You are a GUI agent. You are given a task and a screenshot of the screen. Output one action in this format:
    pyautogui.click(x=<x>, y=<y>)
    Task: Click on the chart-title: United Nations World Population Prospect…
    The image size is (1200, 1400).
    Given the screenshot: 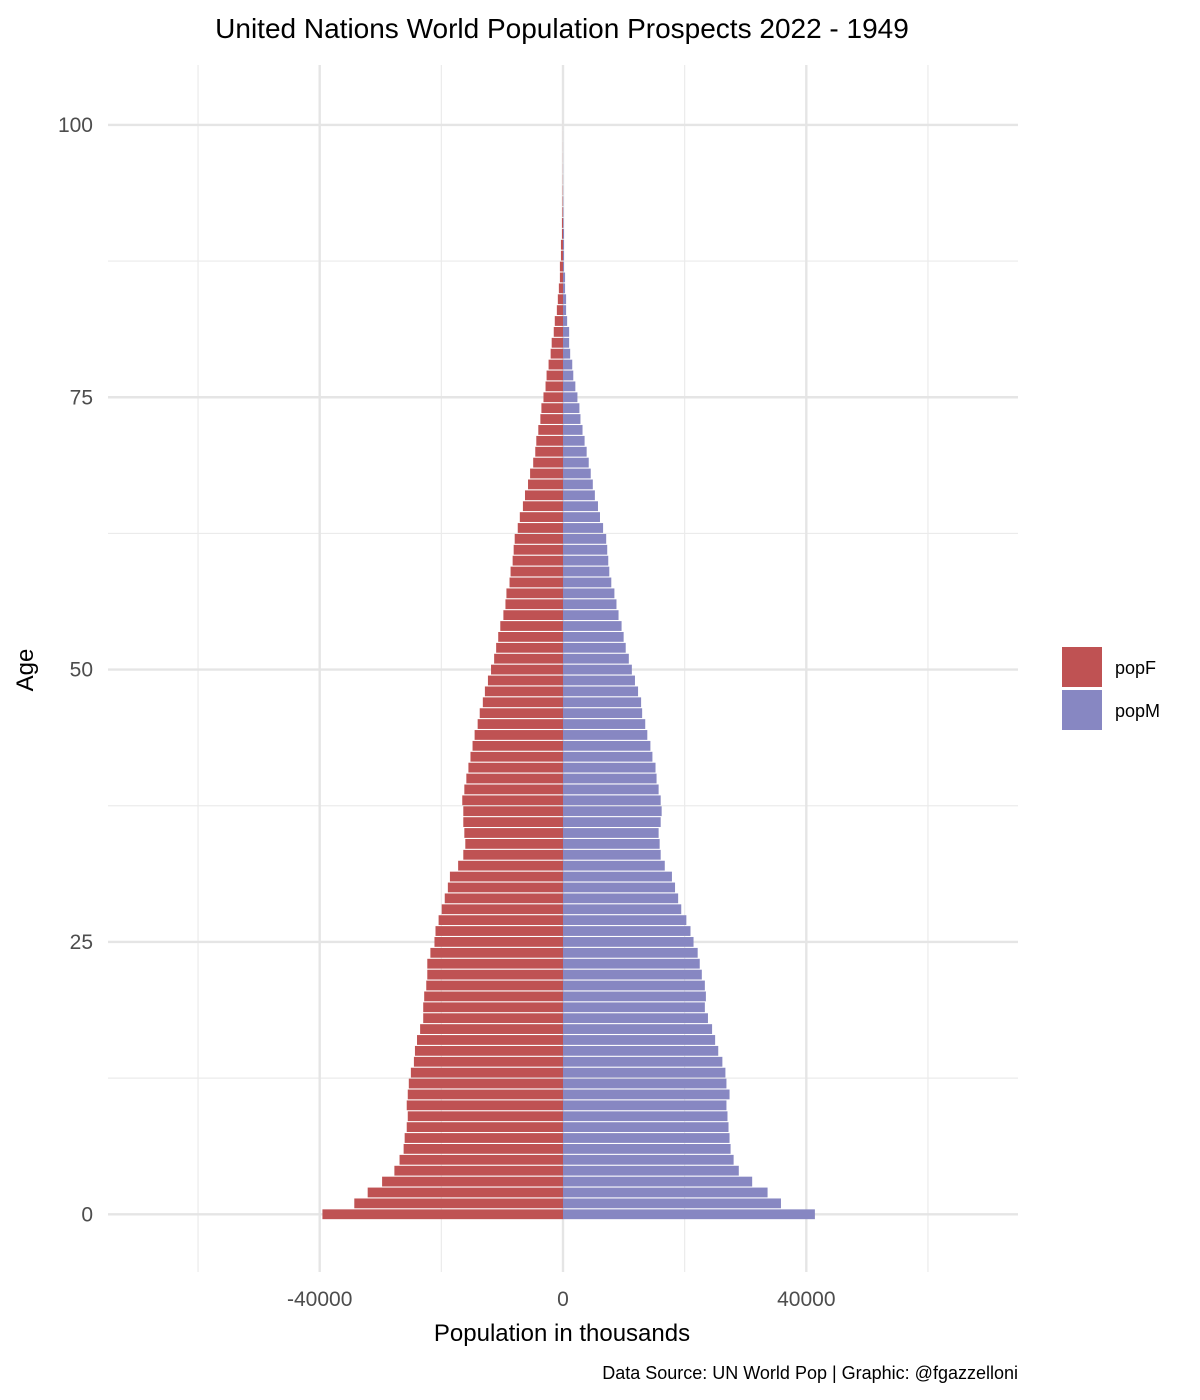 What is the action you would take?
    pyautogui.click(x=562, y=28)
    